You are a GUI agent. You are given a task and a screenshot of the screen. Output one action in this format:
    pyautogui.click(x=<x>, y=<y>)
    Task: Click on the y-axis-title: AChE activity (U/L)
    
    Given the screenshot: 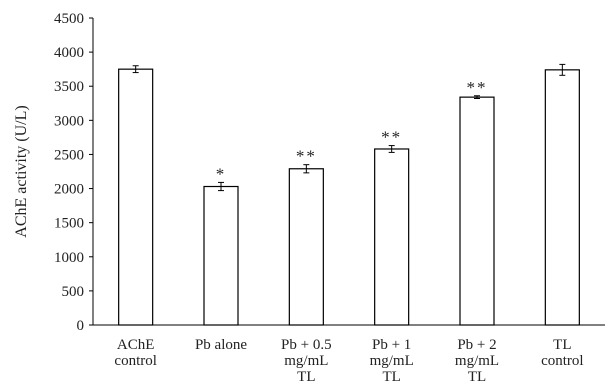 What is the action you would take?
    pyautogui.click(x=21, y=171)
    